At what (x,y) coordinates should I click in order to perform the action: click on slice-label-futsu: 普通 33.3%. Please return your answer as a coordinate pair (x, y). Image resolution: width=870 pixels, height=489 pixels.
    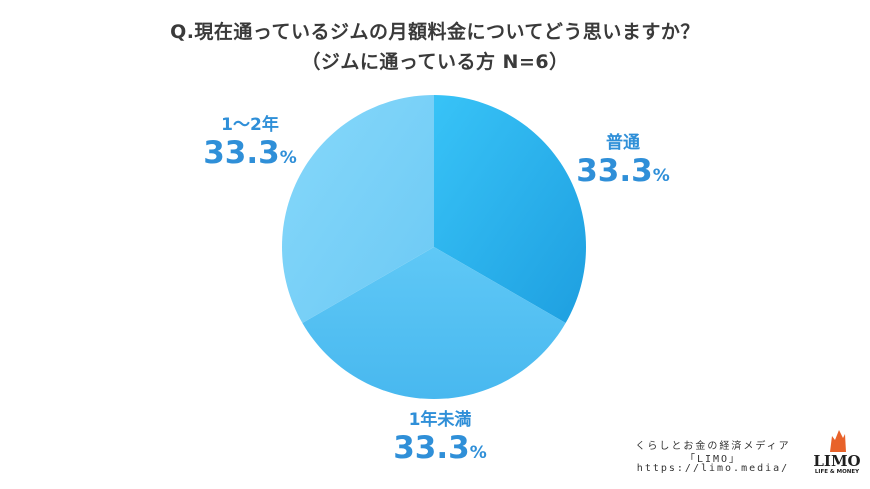
    Looking at the image, I should click on (623, 158).